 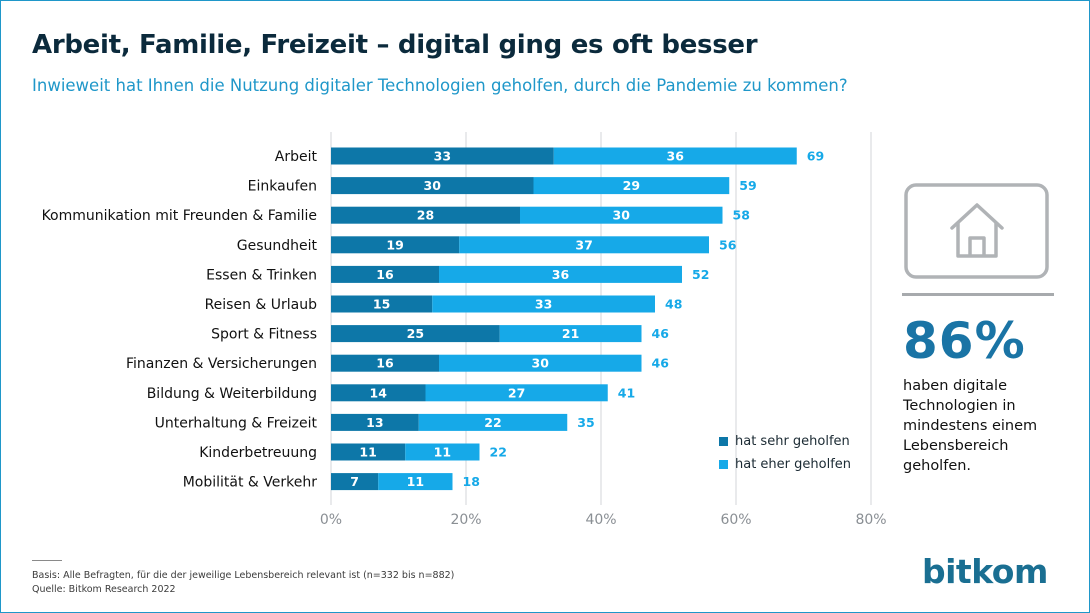 What do you see at coordinates (471, 481) in the screenshot?
I see `bar-total-label: 18` at bounding box center [471, 481].